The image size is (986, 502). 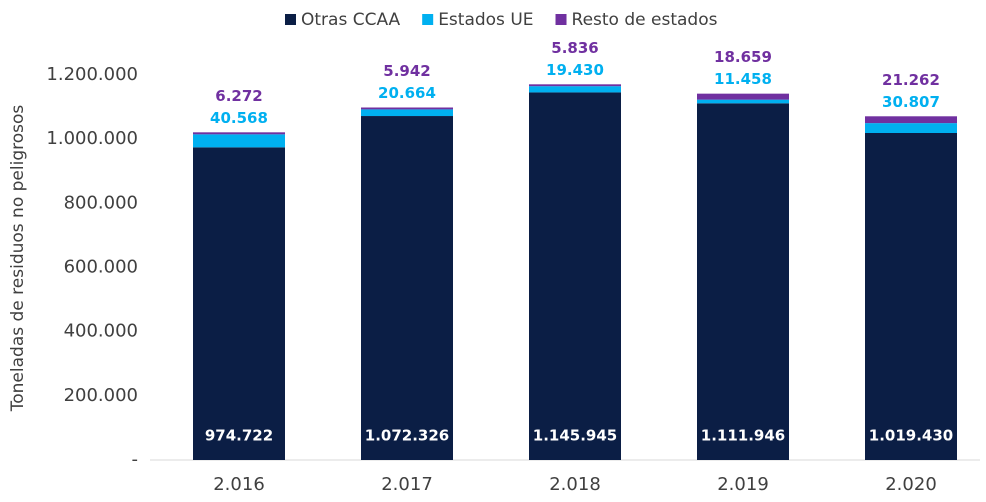 What do you see at coordinates (743, 484) in the screenshot?
I see `x-tick-label: 2.019` at bounding box center [743, 484].